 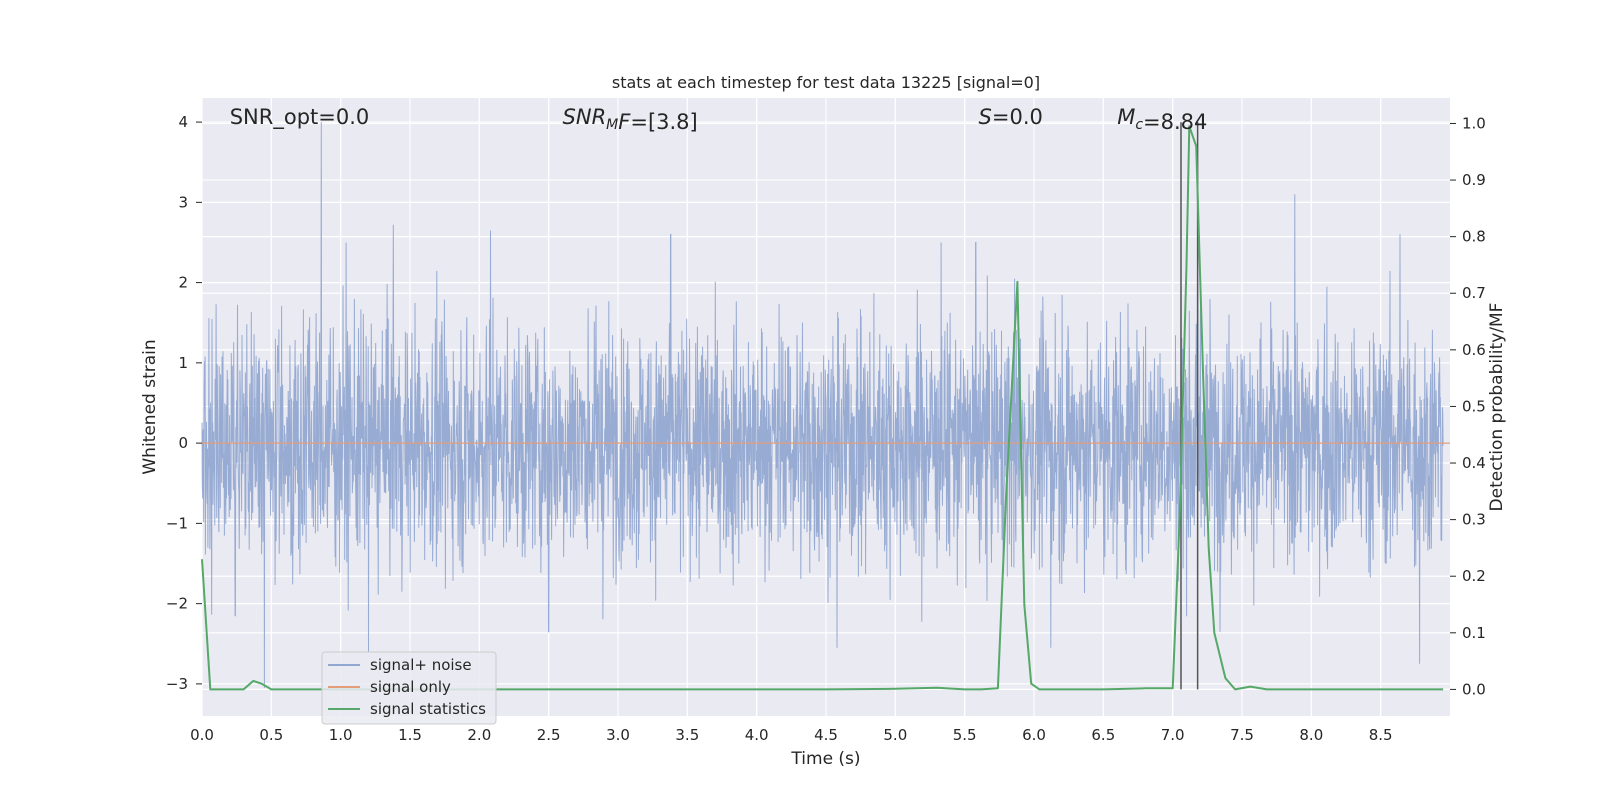 What do you see at coordinates (618, 735) in the screenshot?
I see `x-tick-label: 3.0` at bounding box center [618, 735].